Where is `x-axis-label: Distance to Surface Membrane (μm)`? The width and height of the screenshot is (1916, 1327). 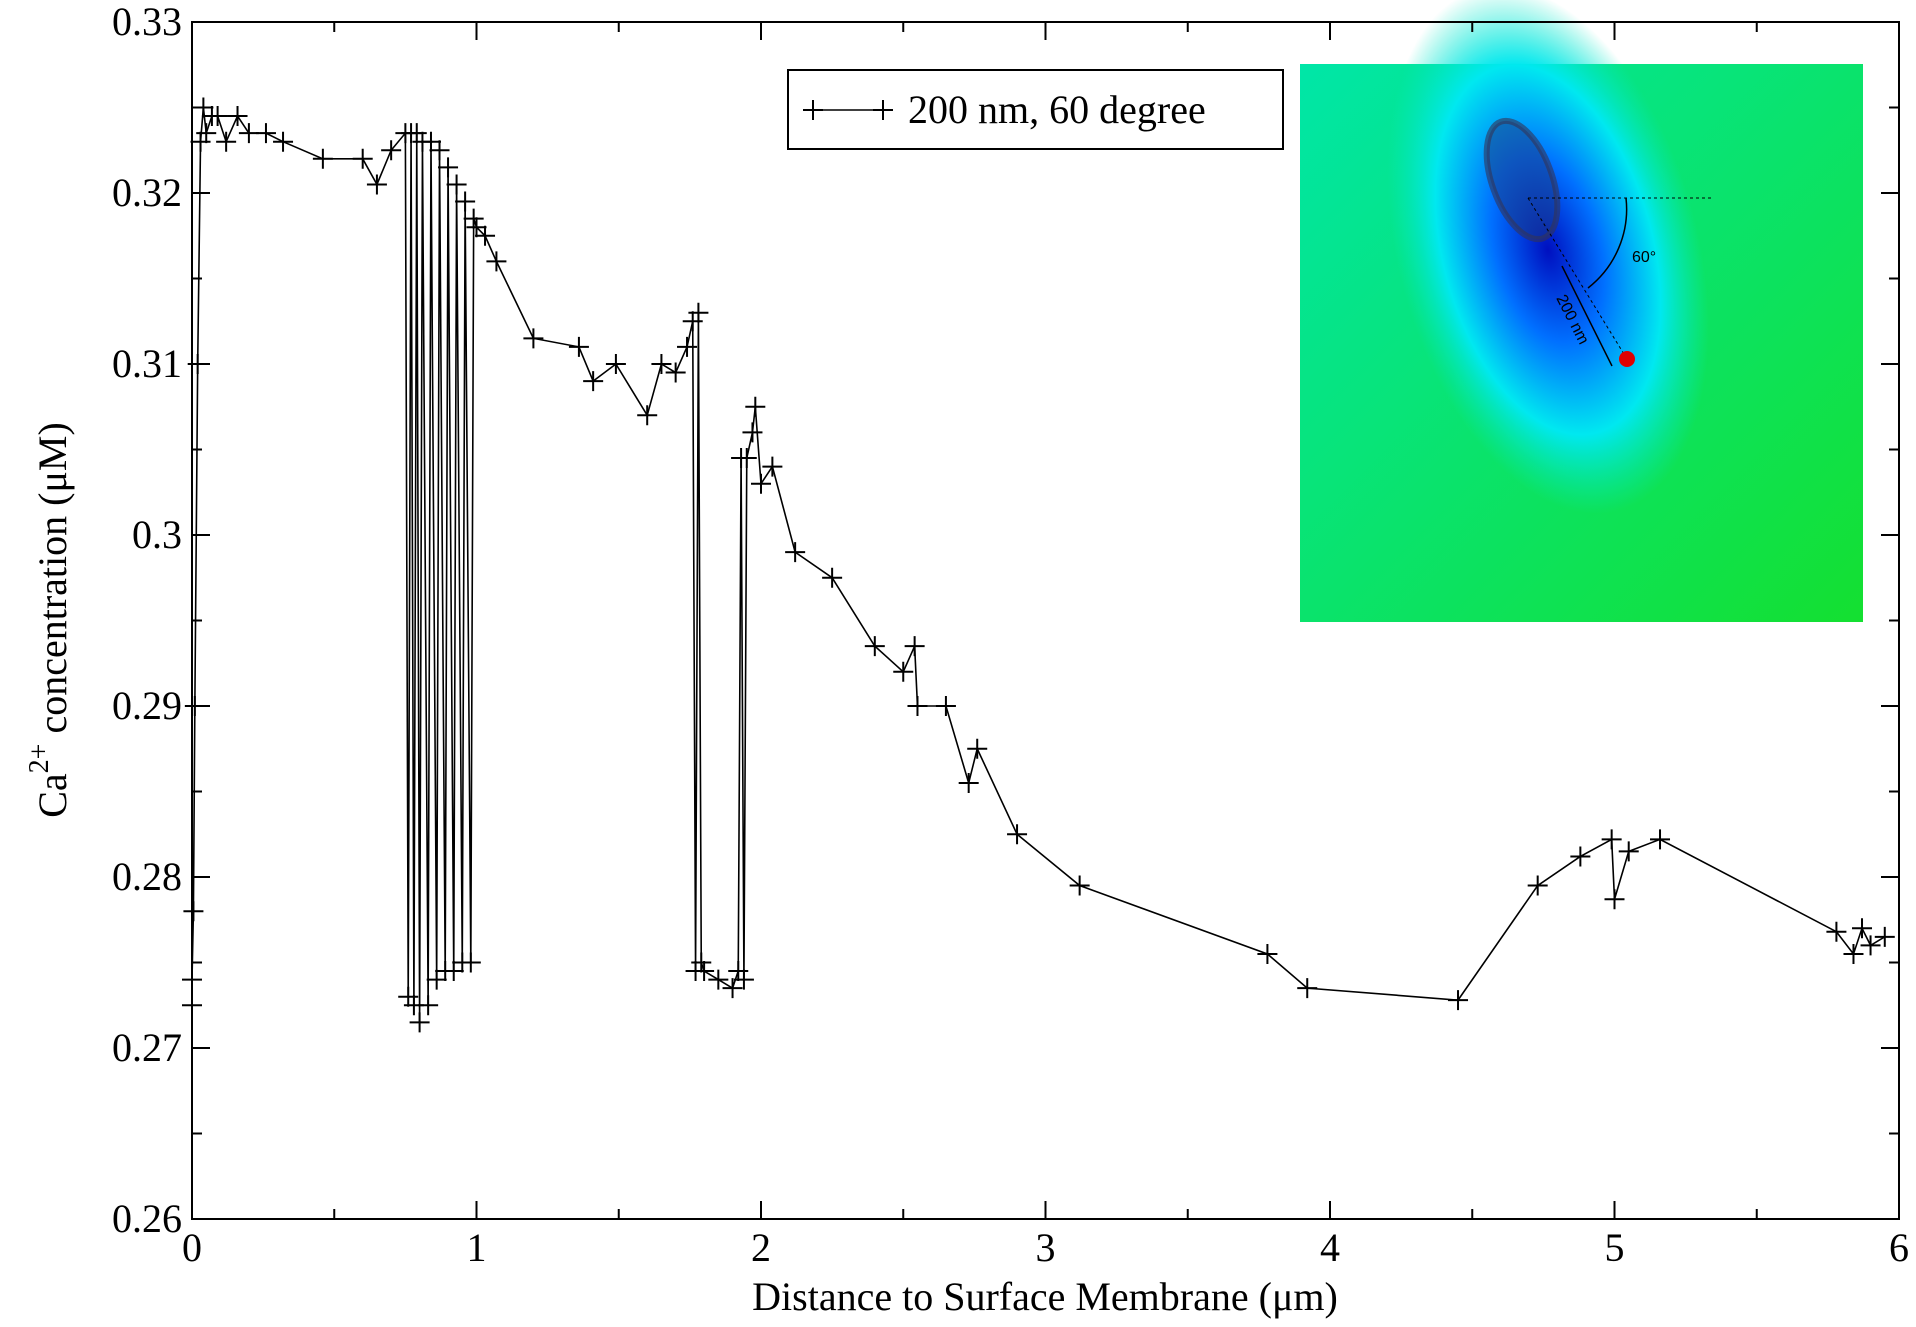
x-axis-label: Distance to Surface Membrane (μm) is located at coordinates (1045, 1296).